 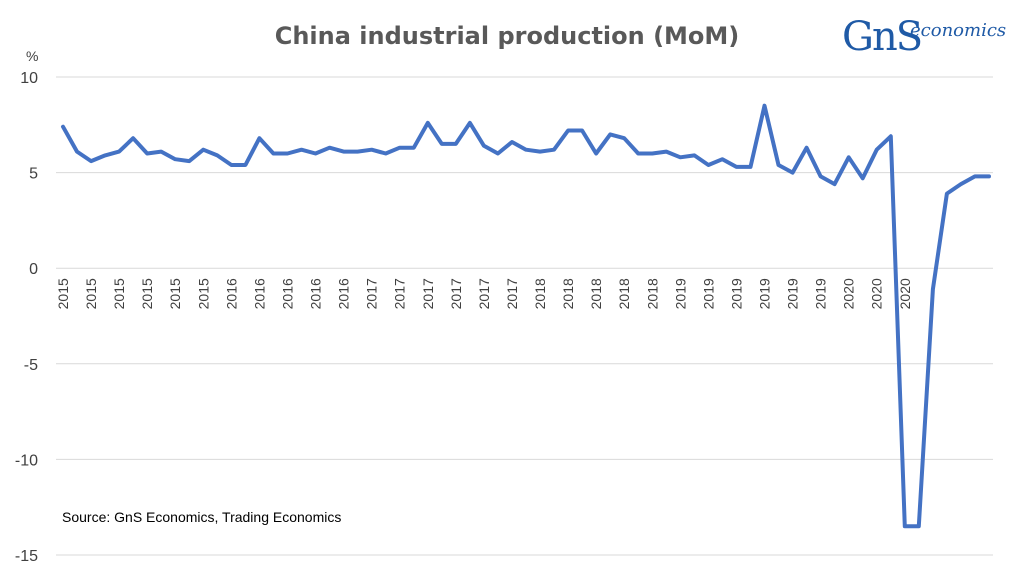 What do you see at coordinates (372, 293) in the screenshot?
I see `x-tick-label-22: 2017` at bounding box center [372, 293].